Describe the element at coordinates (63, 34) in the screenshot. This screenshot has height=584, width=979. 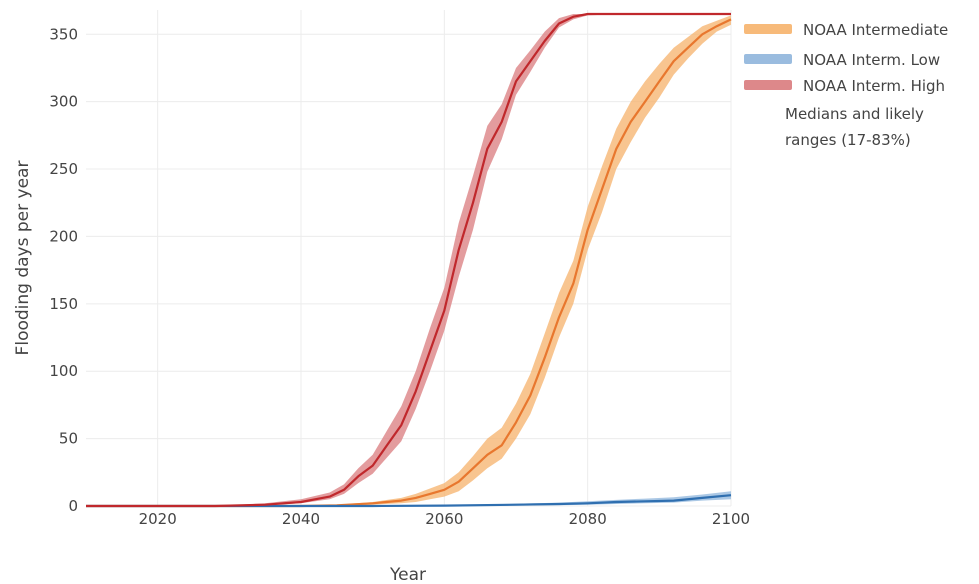
I see `y-tick-label: 350` at that location.